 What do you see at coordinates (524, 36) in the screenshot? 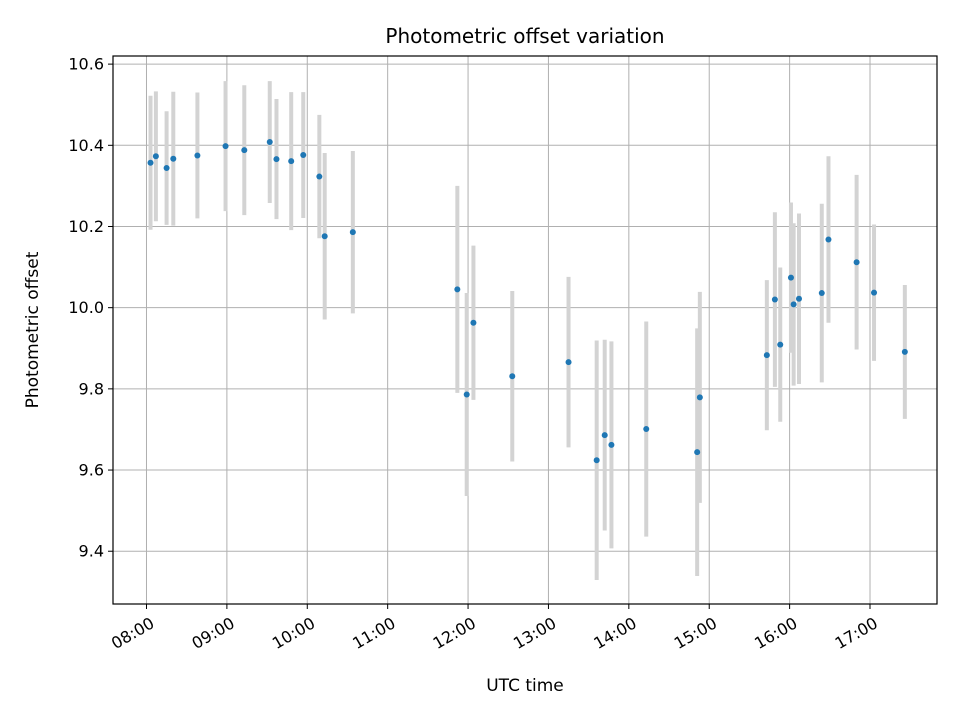
I see `chart-title: Photometric offset variation` at bounding box center [524, 36].